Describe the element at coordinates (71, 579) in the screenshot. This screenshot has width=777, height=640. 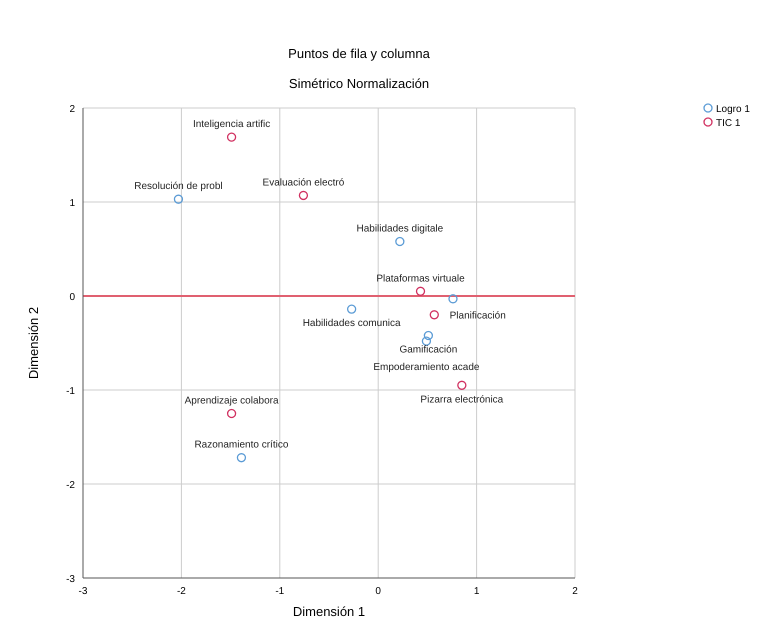
I see `y-tick-label: -3` at that location.